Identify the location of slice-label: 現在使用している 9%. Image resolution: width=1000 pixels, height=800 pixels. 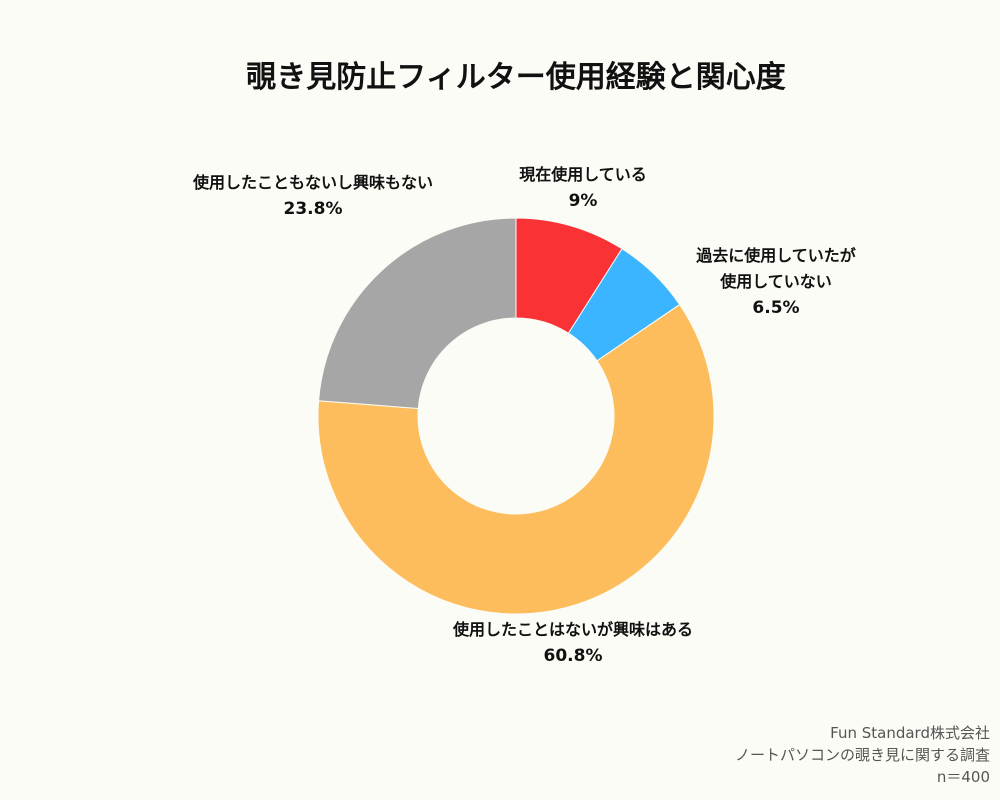
(583, 188).